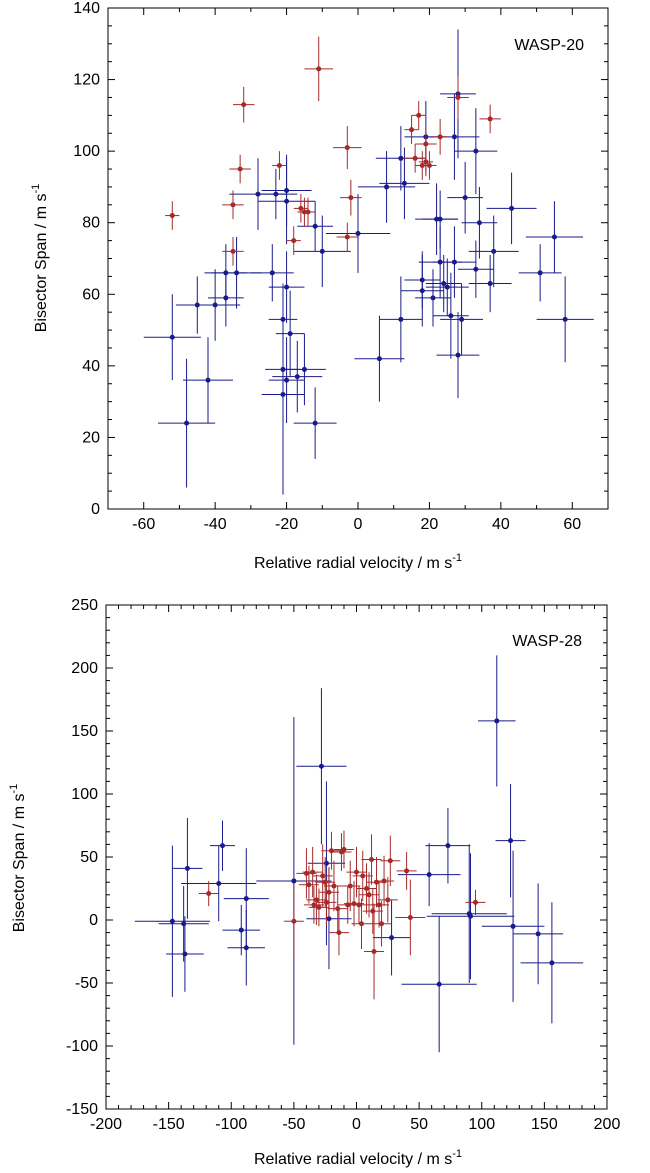 The image size is (650, 1173). What do you see at coordinates (358, 524) in the screenshot?
I see `x-tick-label: 0` at bounding box center [358, 524].